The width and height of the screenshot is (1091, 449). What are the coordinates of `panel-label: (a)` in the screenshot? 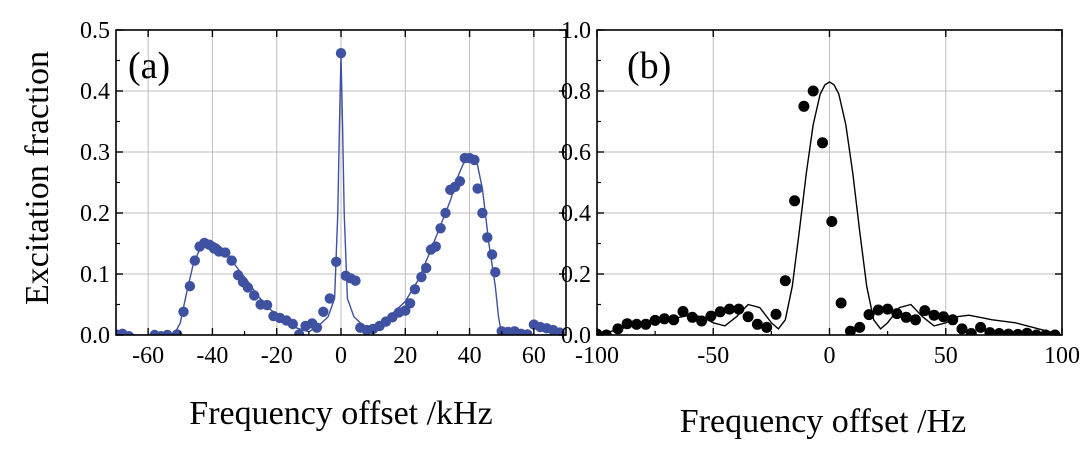 It's located at (149, 66).